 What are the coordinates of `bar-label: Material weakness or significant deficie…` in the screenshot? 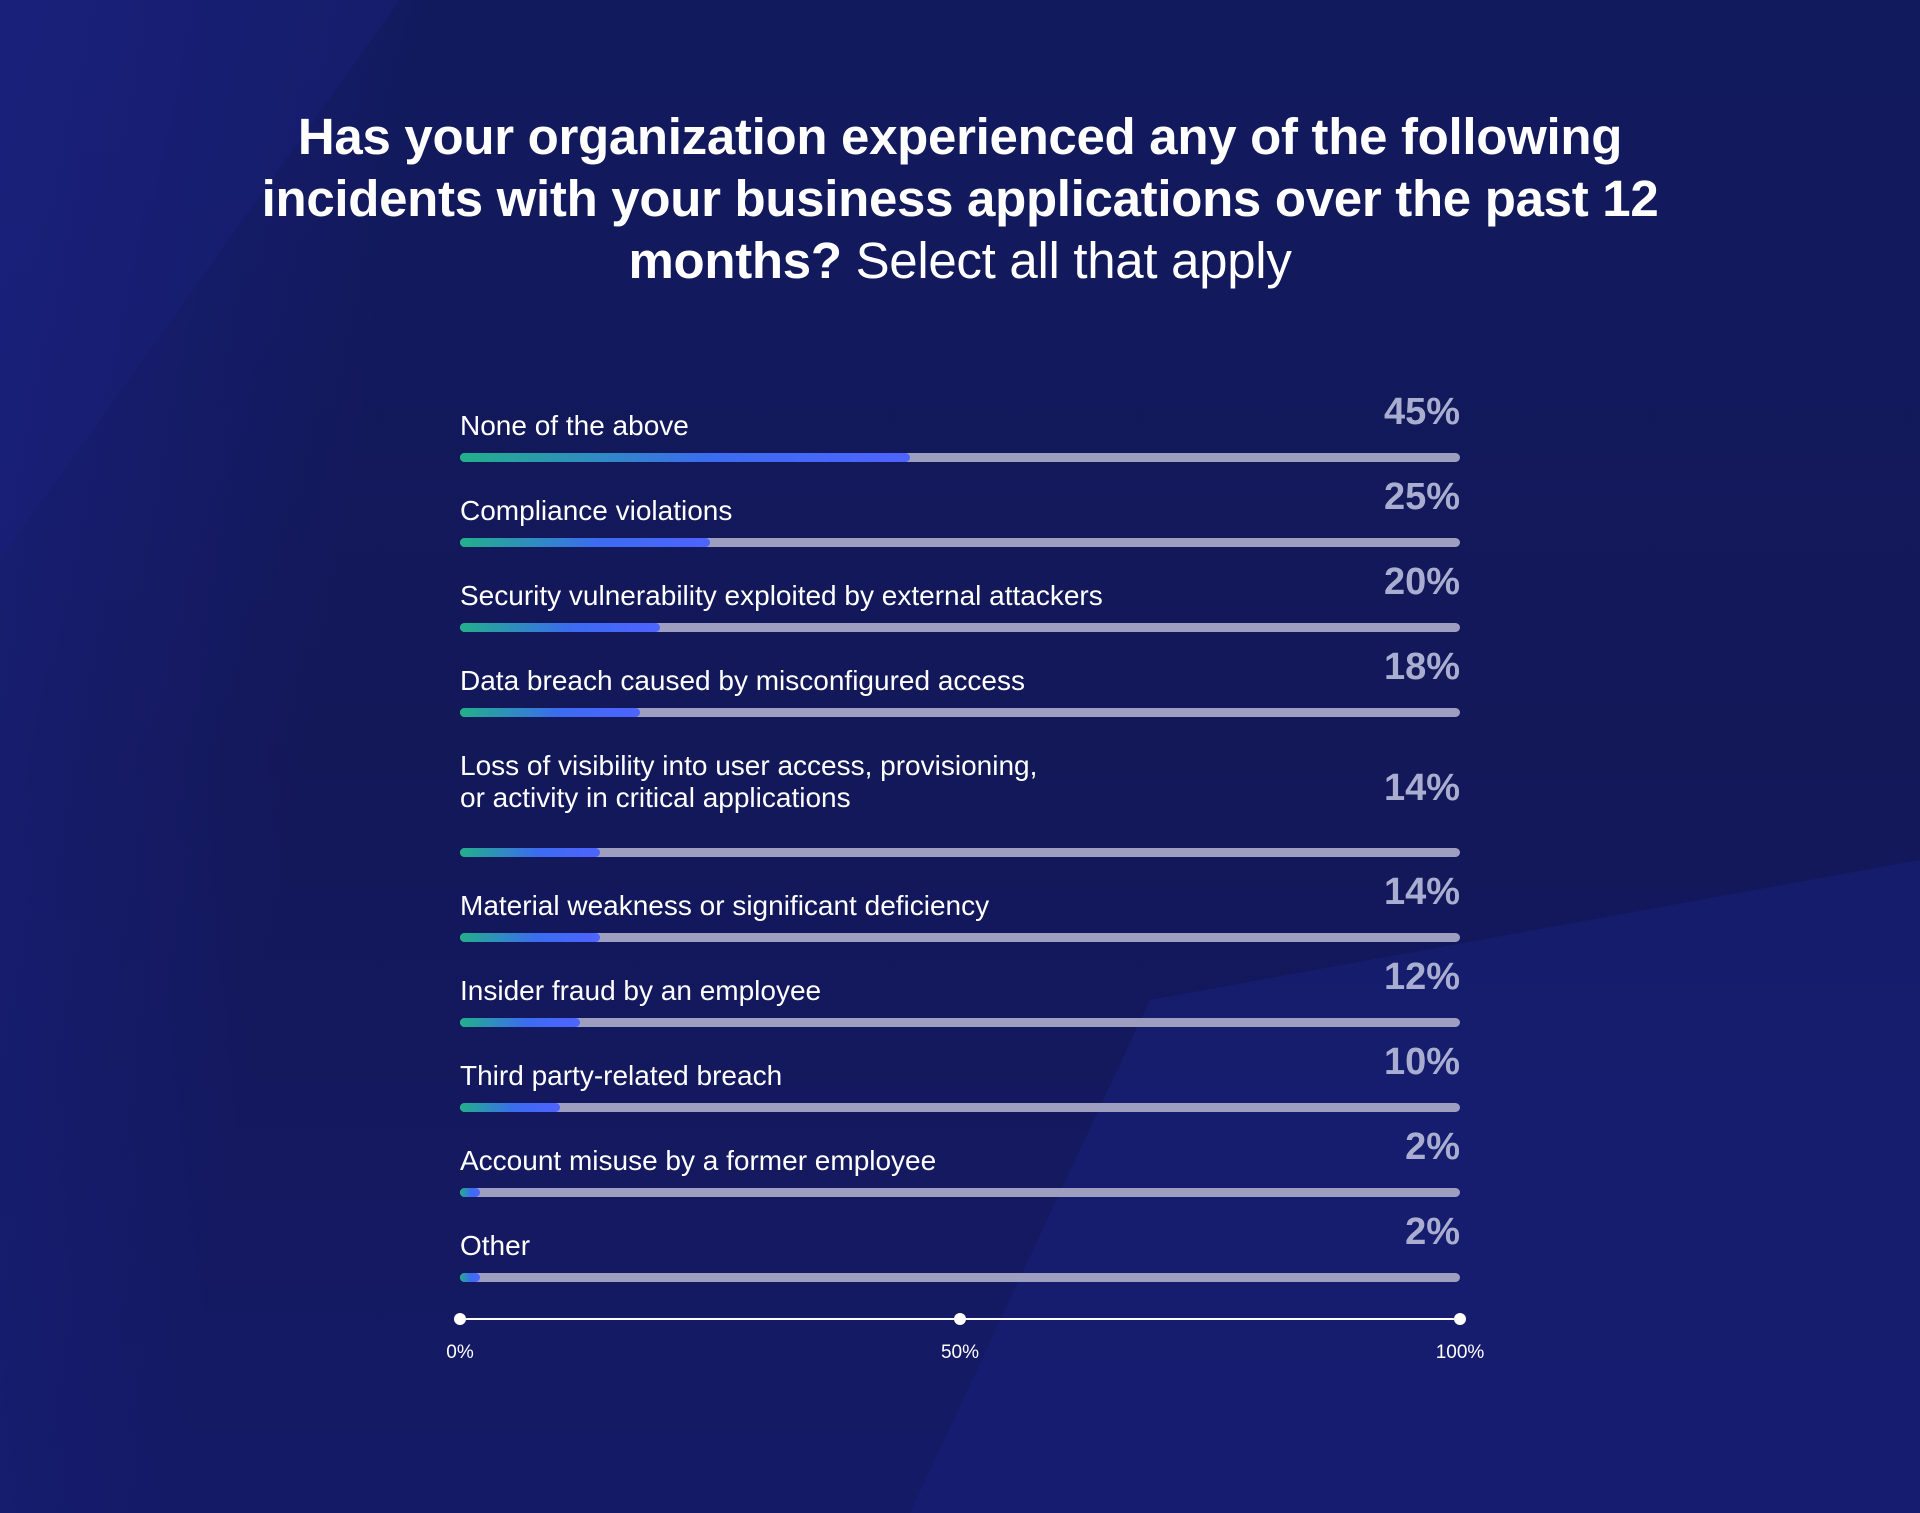 It's located at (725, 905).